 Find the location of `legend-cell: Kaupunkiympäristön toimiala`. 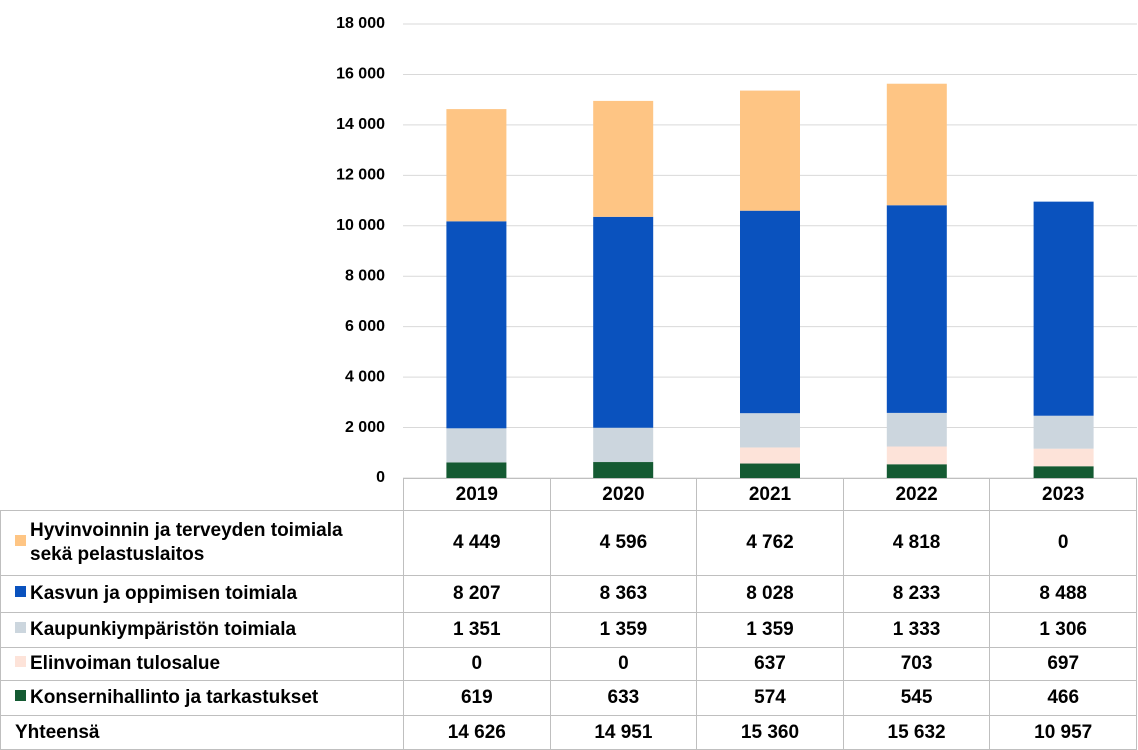

legend-cell: Kaupunkiympäristön toimiala is located at coordinates (202, 630).